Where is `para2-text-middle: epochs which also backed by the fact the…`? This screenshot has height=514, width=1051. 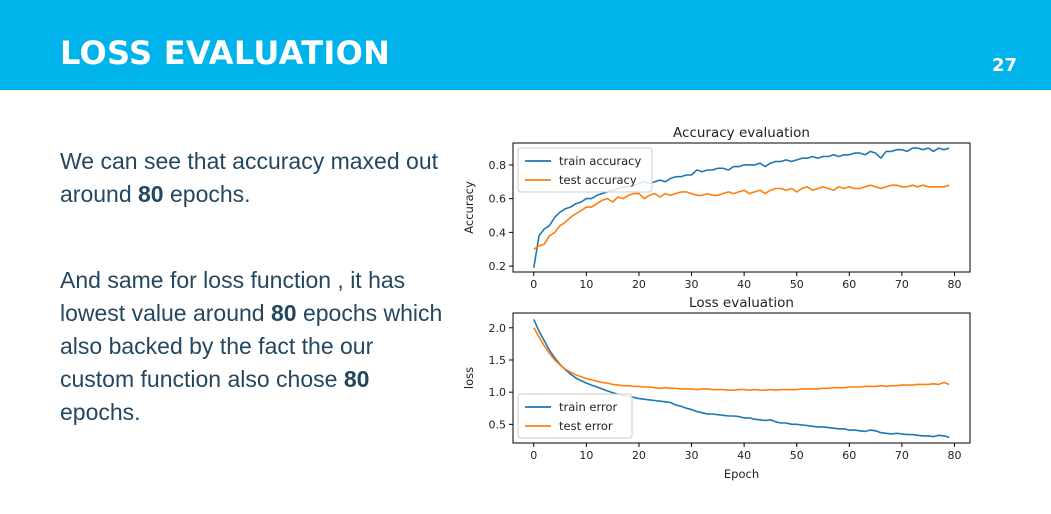
para2-text-middle: epochs which also backed by the fact the… is located at coordinates (251, 346).